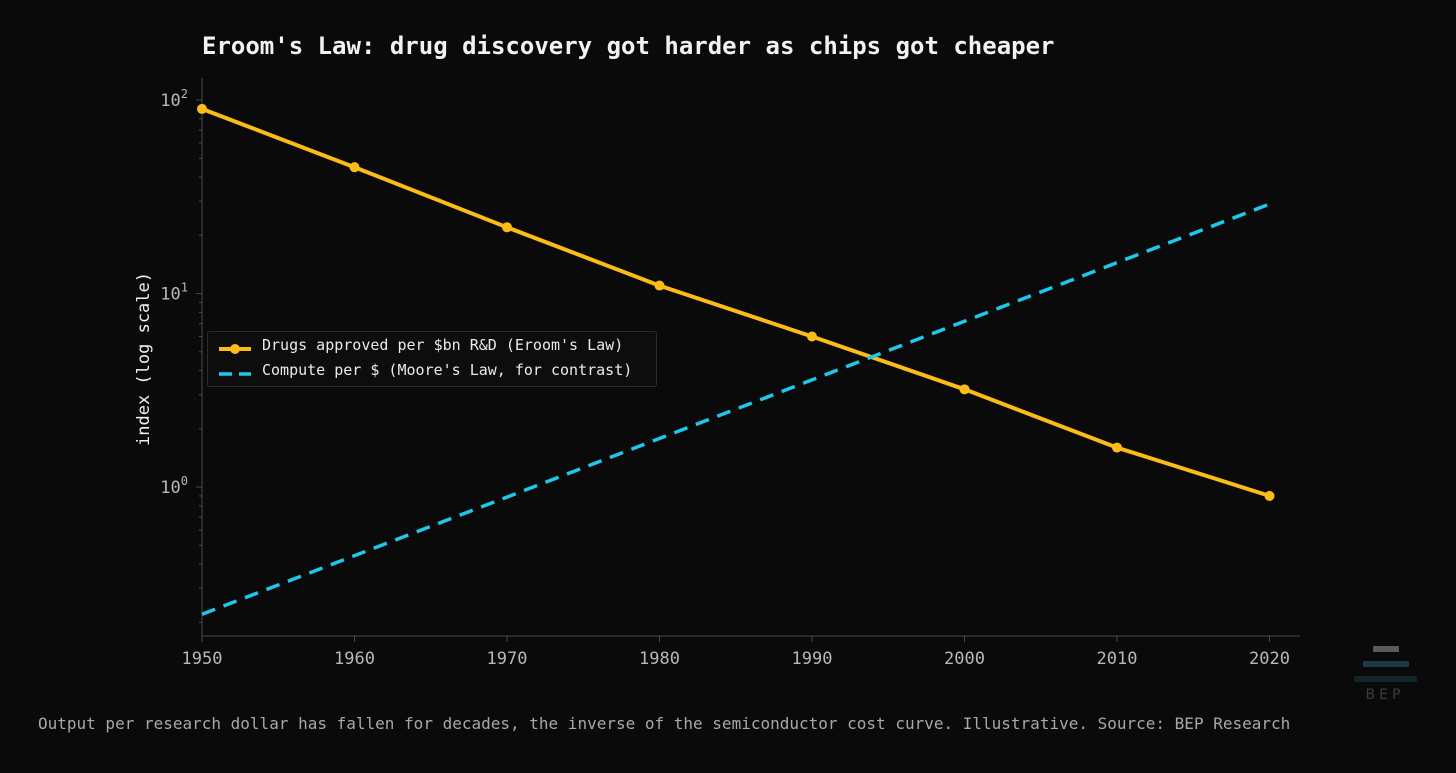 The image size is (1456, 773). Describe the element at coordinates (659, 659) in the screenshot. I see `x-tick-label: 1980` at that location.